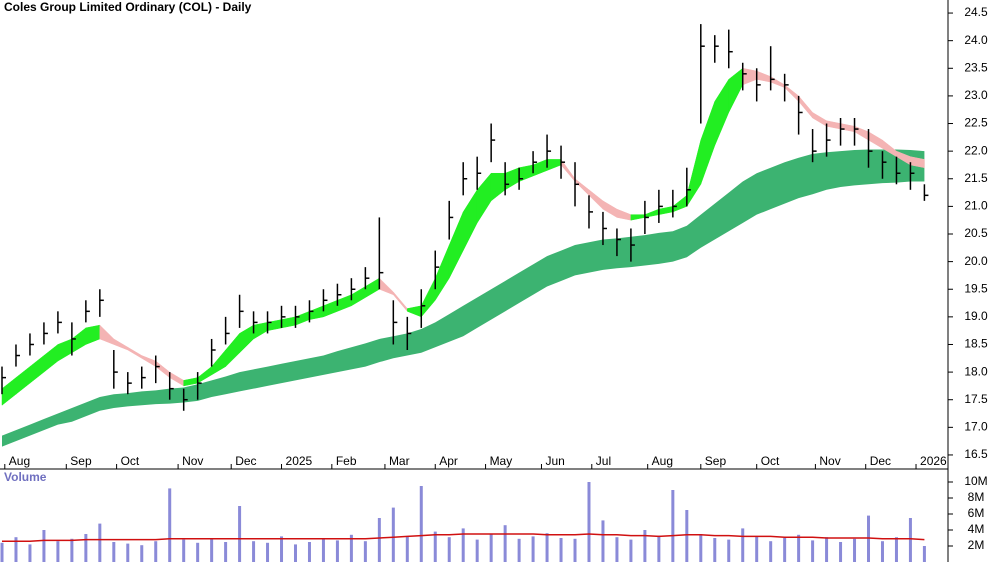 Image resolution: width=1000 pixels, height=562 pixels. Describe the element at coordinates (448, 461) in the screenshot. I see `x-tick-label: Apr` at that location.